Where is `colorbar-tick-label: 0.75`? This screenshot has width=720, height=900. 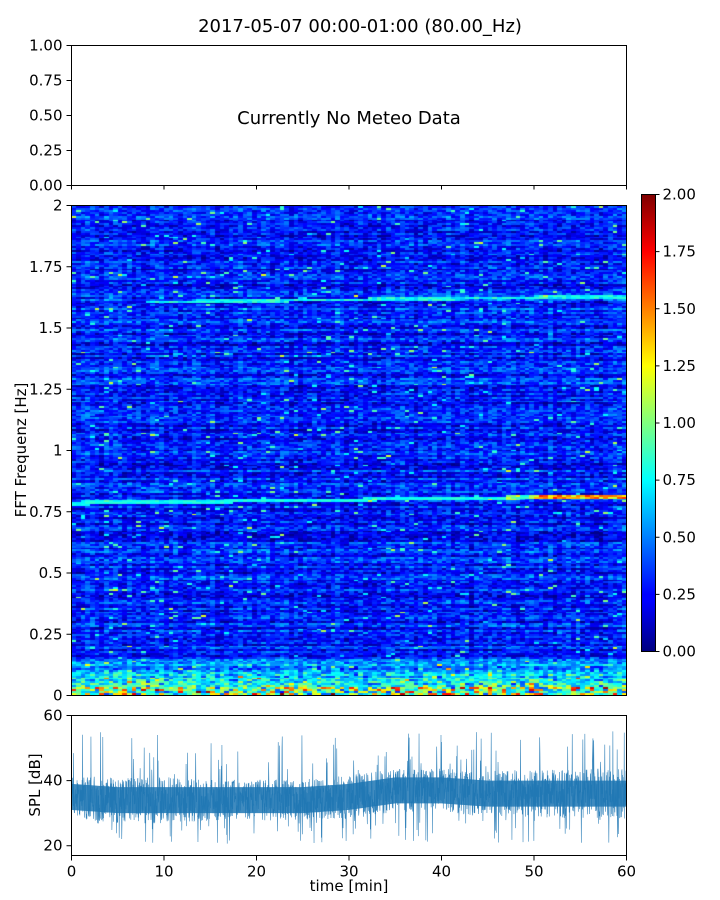 colorbar-tick-label: 0.75 is located at coordinates (679, 480).